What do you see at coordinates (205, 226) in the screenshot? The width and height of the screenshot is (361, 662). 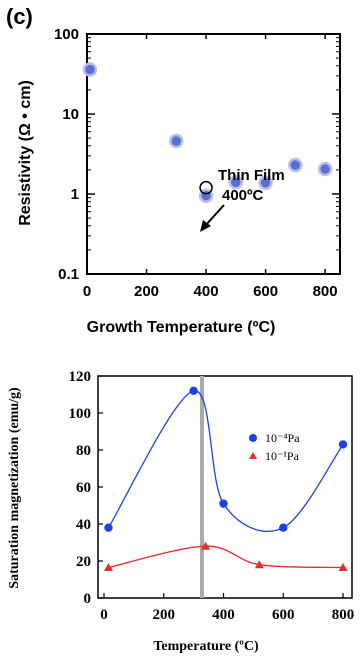 I see `annotation-arrow-head` at bounding box center [205, 226].